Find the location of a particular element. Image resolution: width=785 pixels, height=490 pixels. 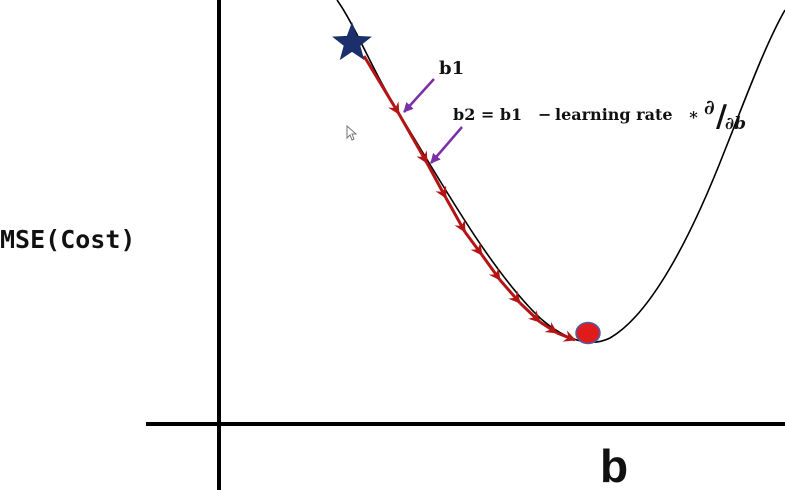

pointer-arrow-b1 is located at coordinates (419, 95).